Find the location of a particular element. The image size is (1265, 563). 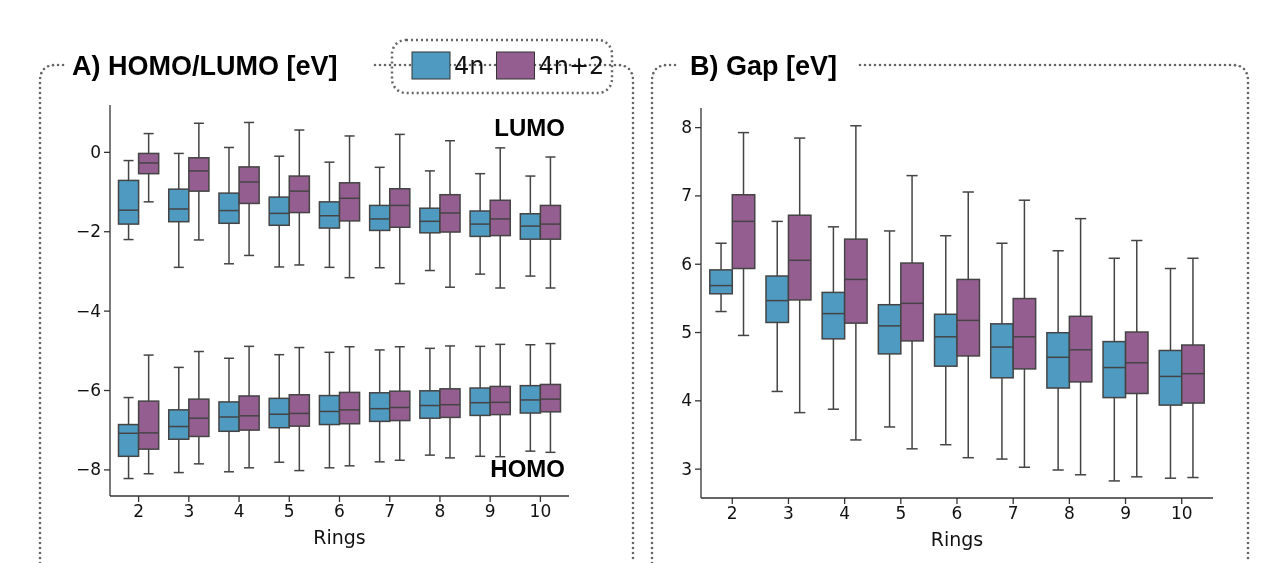

y-tick-label: 6 is located at coordinates (686, 263).